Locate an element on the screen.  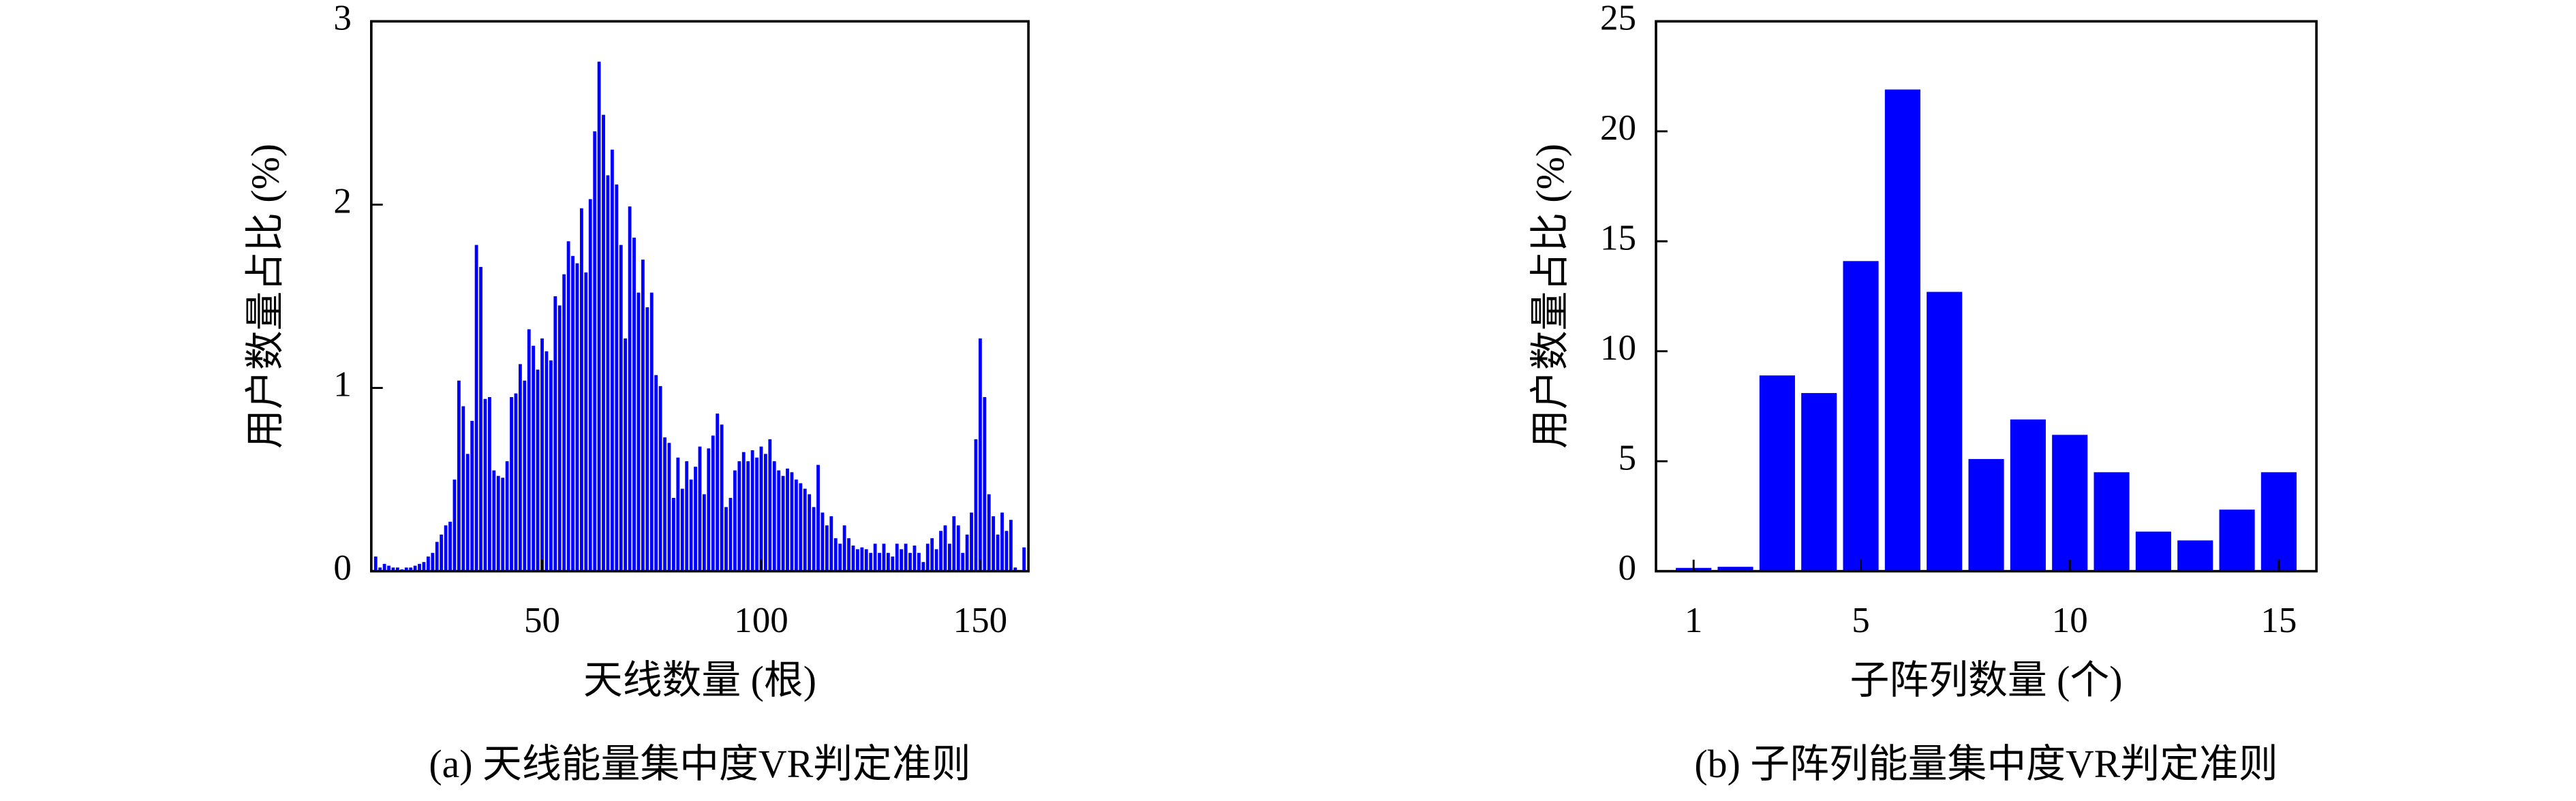
y-tick-label: 1 is located at coordinates (342, 385).